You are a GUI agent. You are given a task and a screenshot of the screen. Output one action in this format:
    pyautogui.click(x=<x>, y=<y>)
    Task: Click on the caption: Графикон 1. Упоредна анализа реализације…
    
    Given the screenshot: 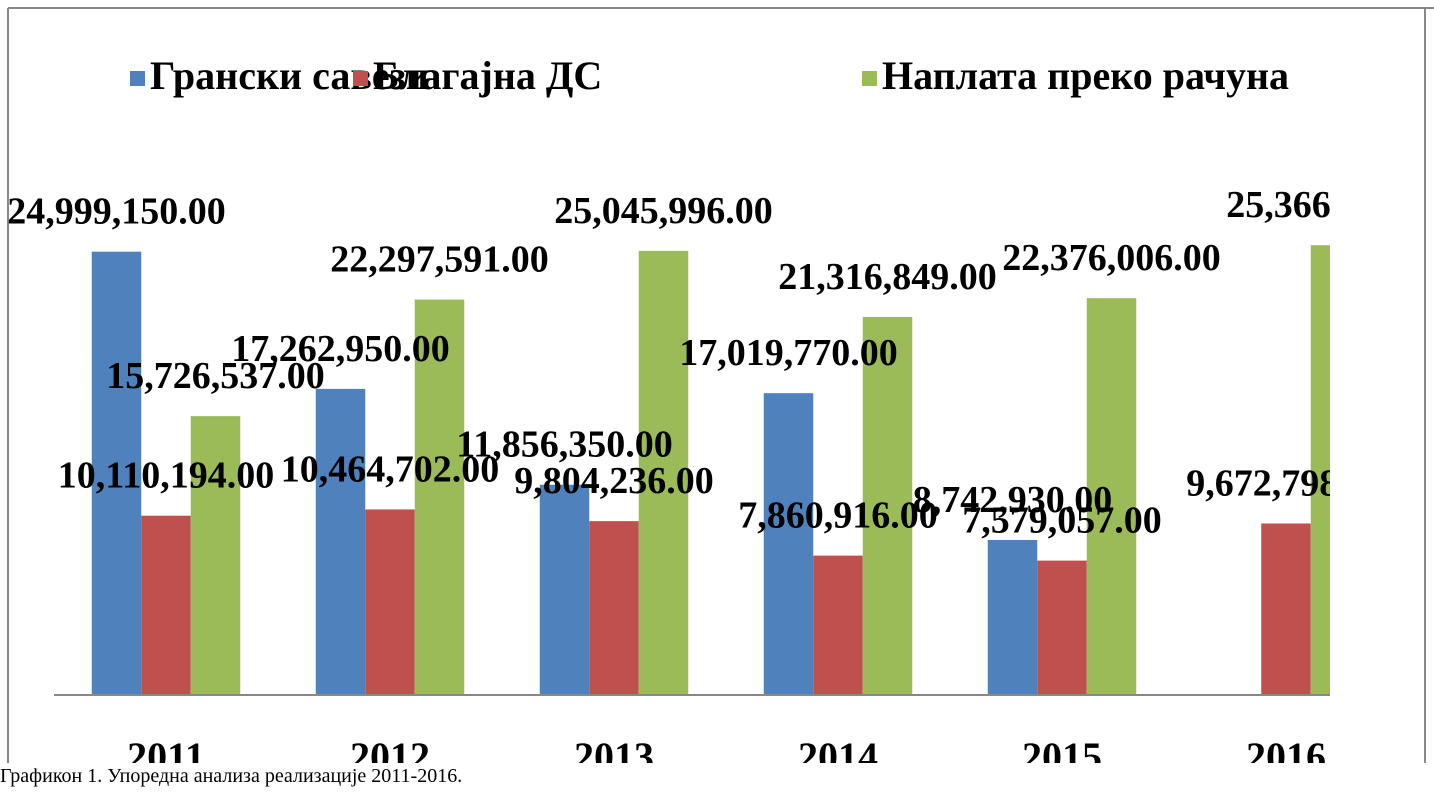 What is the action you would take?
    pyautogui.click(x=231, y=776)
    